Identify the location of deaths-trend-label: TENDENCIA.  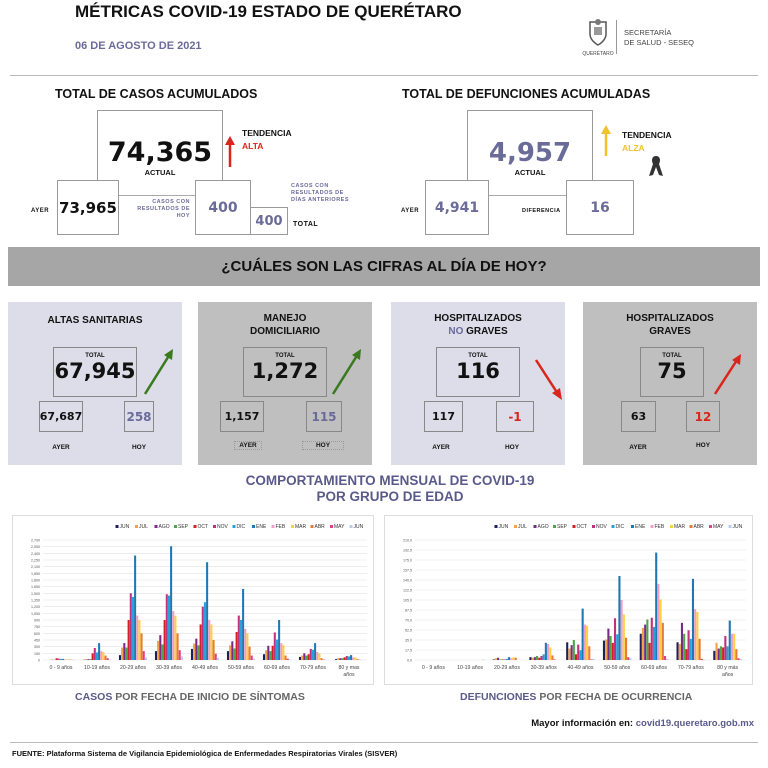
(647, 135).